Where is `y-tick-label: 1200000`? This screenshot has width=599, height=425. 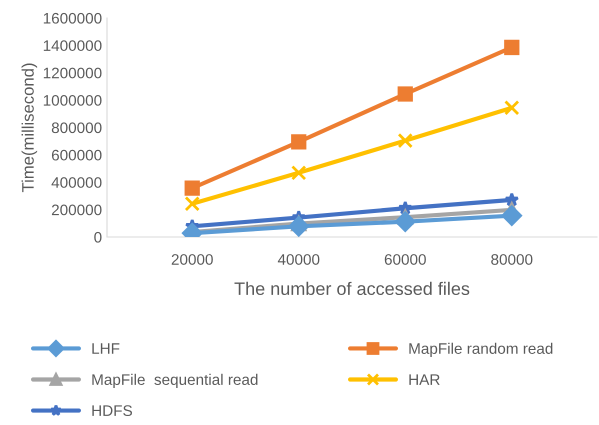
y-tick-label: 1200000 is located at coordinates (73, 73).